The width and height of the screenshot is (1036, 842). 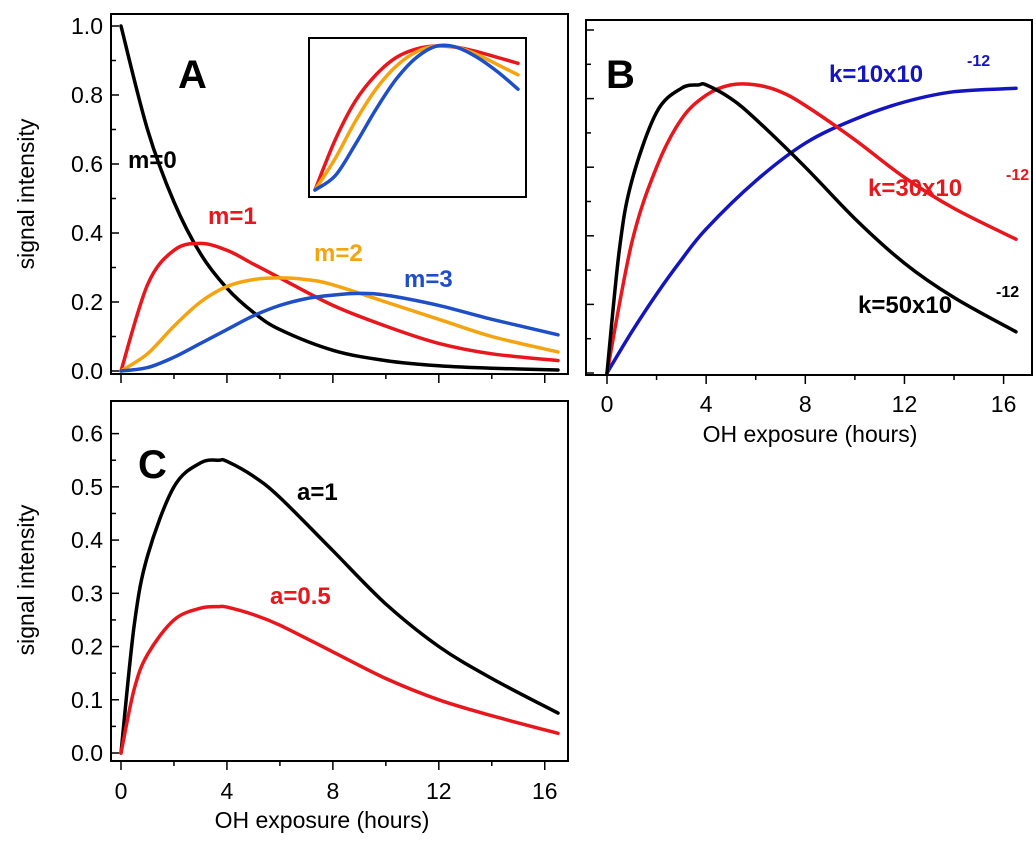 I want to click on series-label-k10-text: k=10x10, so click(x=876, y=74).